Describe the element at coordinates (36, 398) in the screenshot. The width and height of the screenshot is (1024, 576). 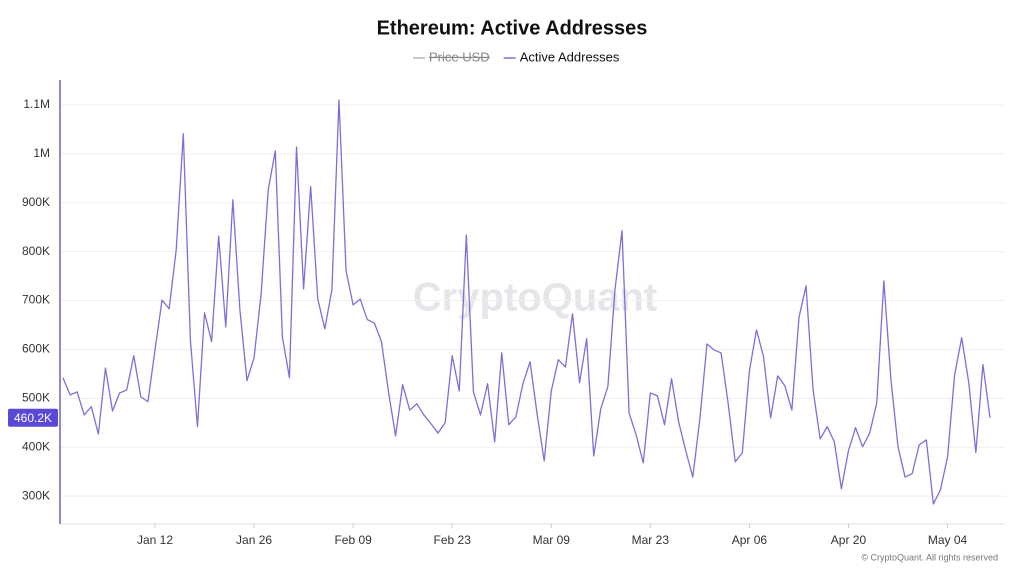
I see `y-tick-label: 500K` at that location.